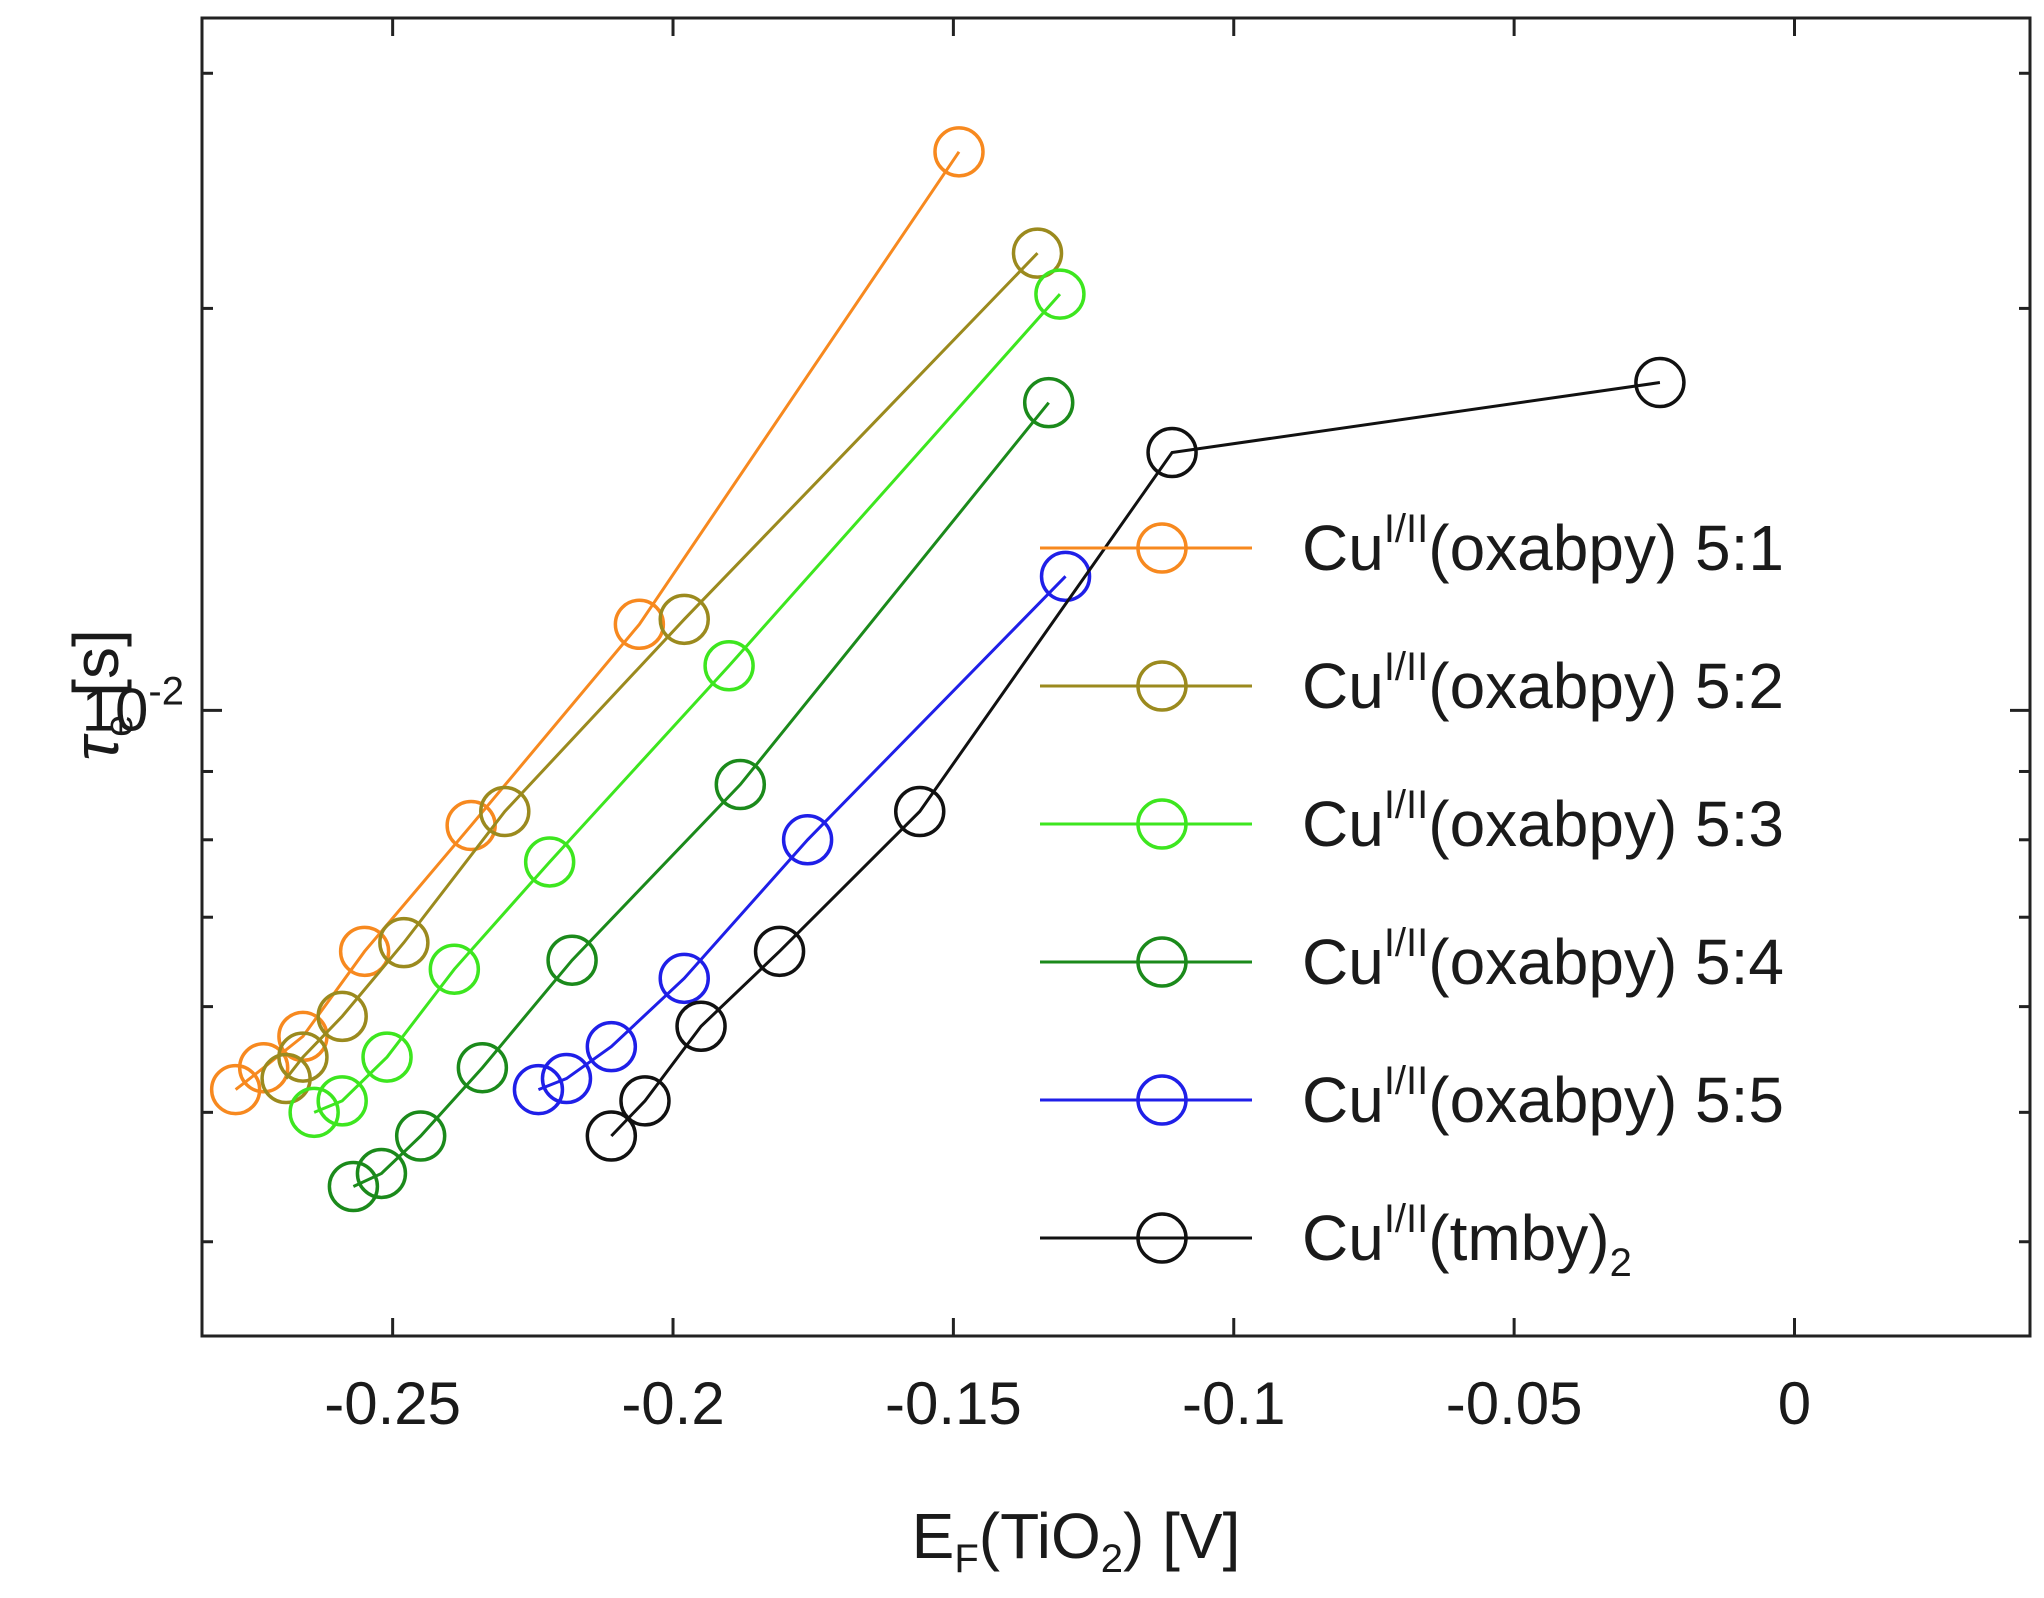 This screenshot has width=2044, height=1598. I want to click on x-tick-label: -0.2, so click(672, 1403).